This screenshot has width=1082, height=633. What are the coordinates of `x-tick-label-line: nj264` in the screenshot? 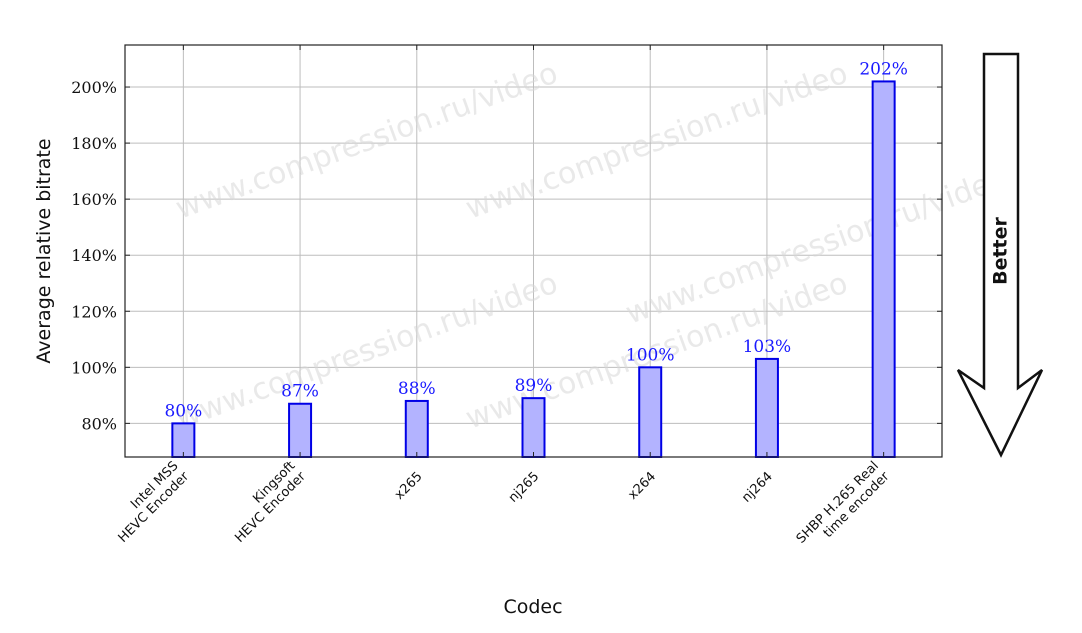 It's located at (757, 487).